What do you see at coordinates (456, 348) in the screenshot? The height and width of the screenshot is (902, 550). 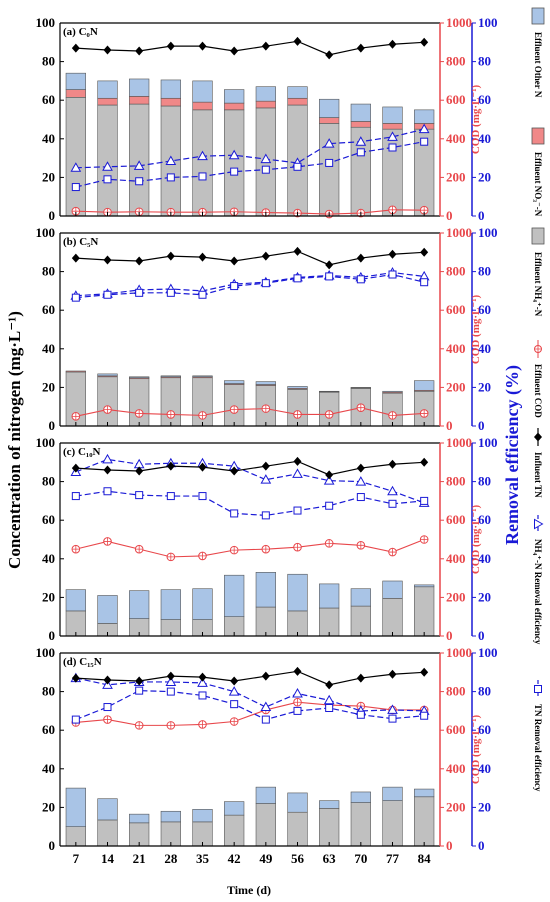 I see `tick-label-cod: 400` at bounding box center [456, 348].